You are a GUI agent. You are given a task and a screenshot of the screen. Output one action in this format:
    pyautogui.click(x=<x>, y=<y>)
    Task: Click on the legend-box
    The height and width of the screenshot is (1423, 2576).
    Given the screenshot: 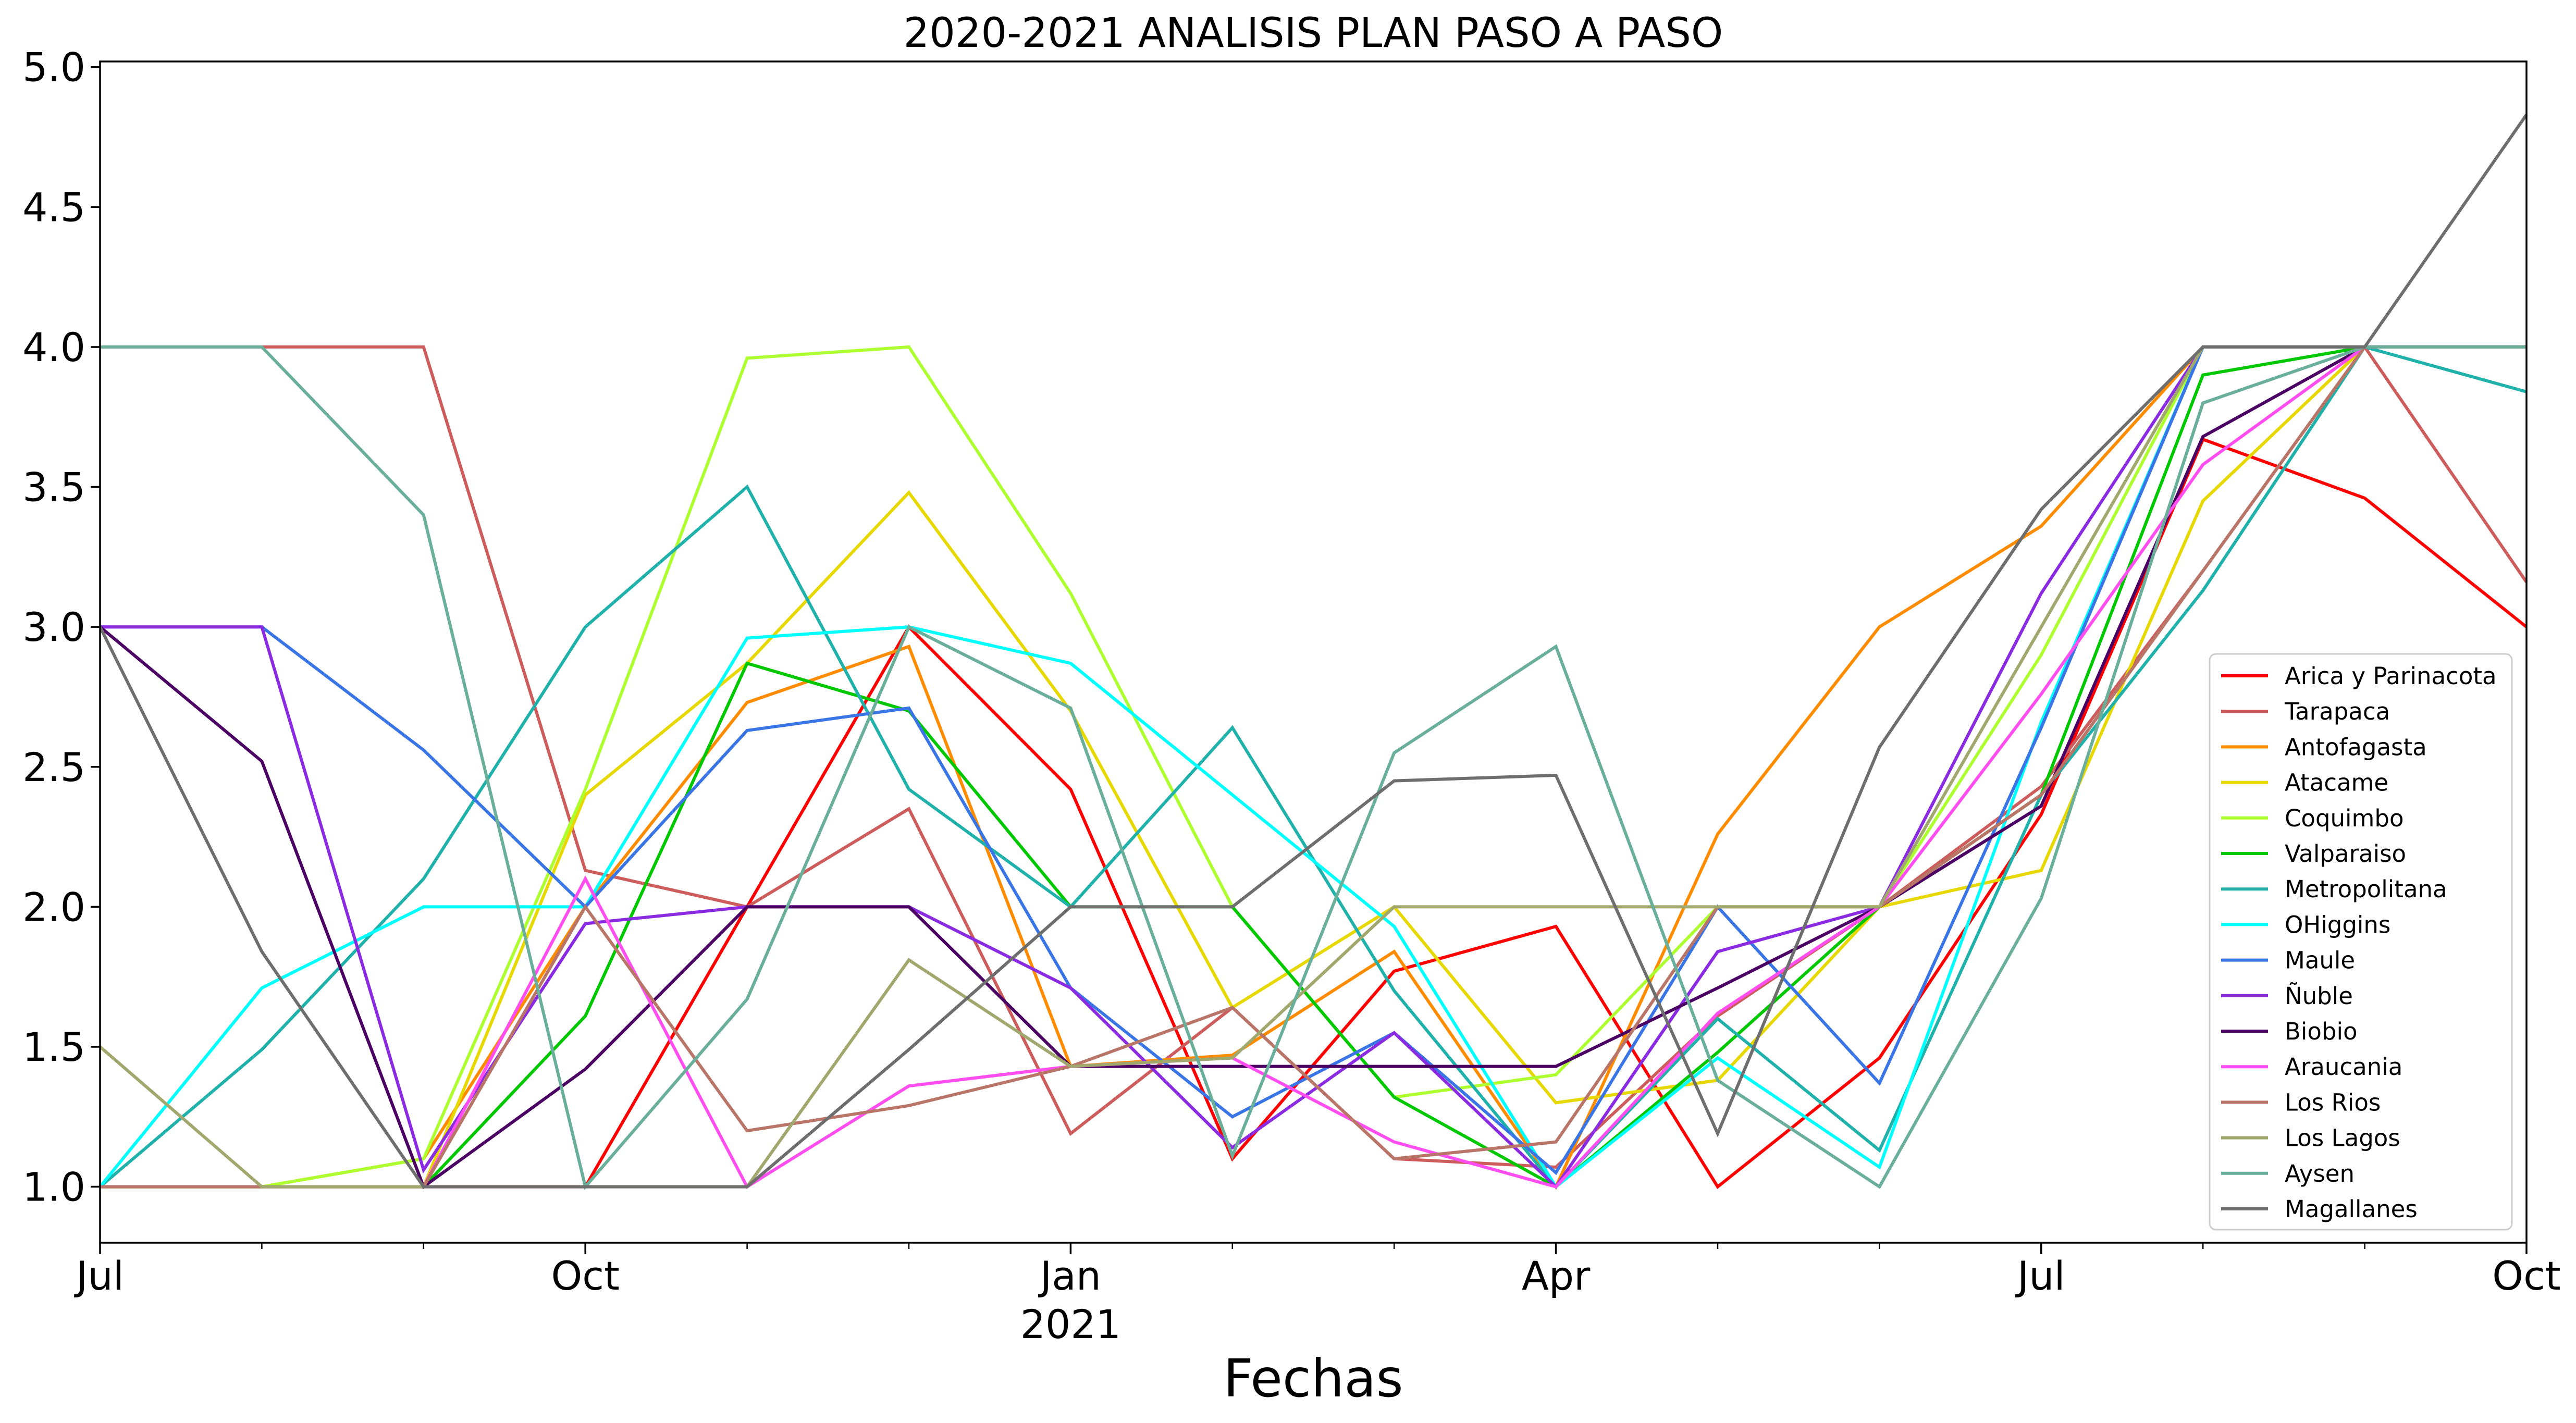 What is the action you would take?
    pyautogui.click(x=2361, y=942)
    